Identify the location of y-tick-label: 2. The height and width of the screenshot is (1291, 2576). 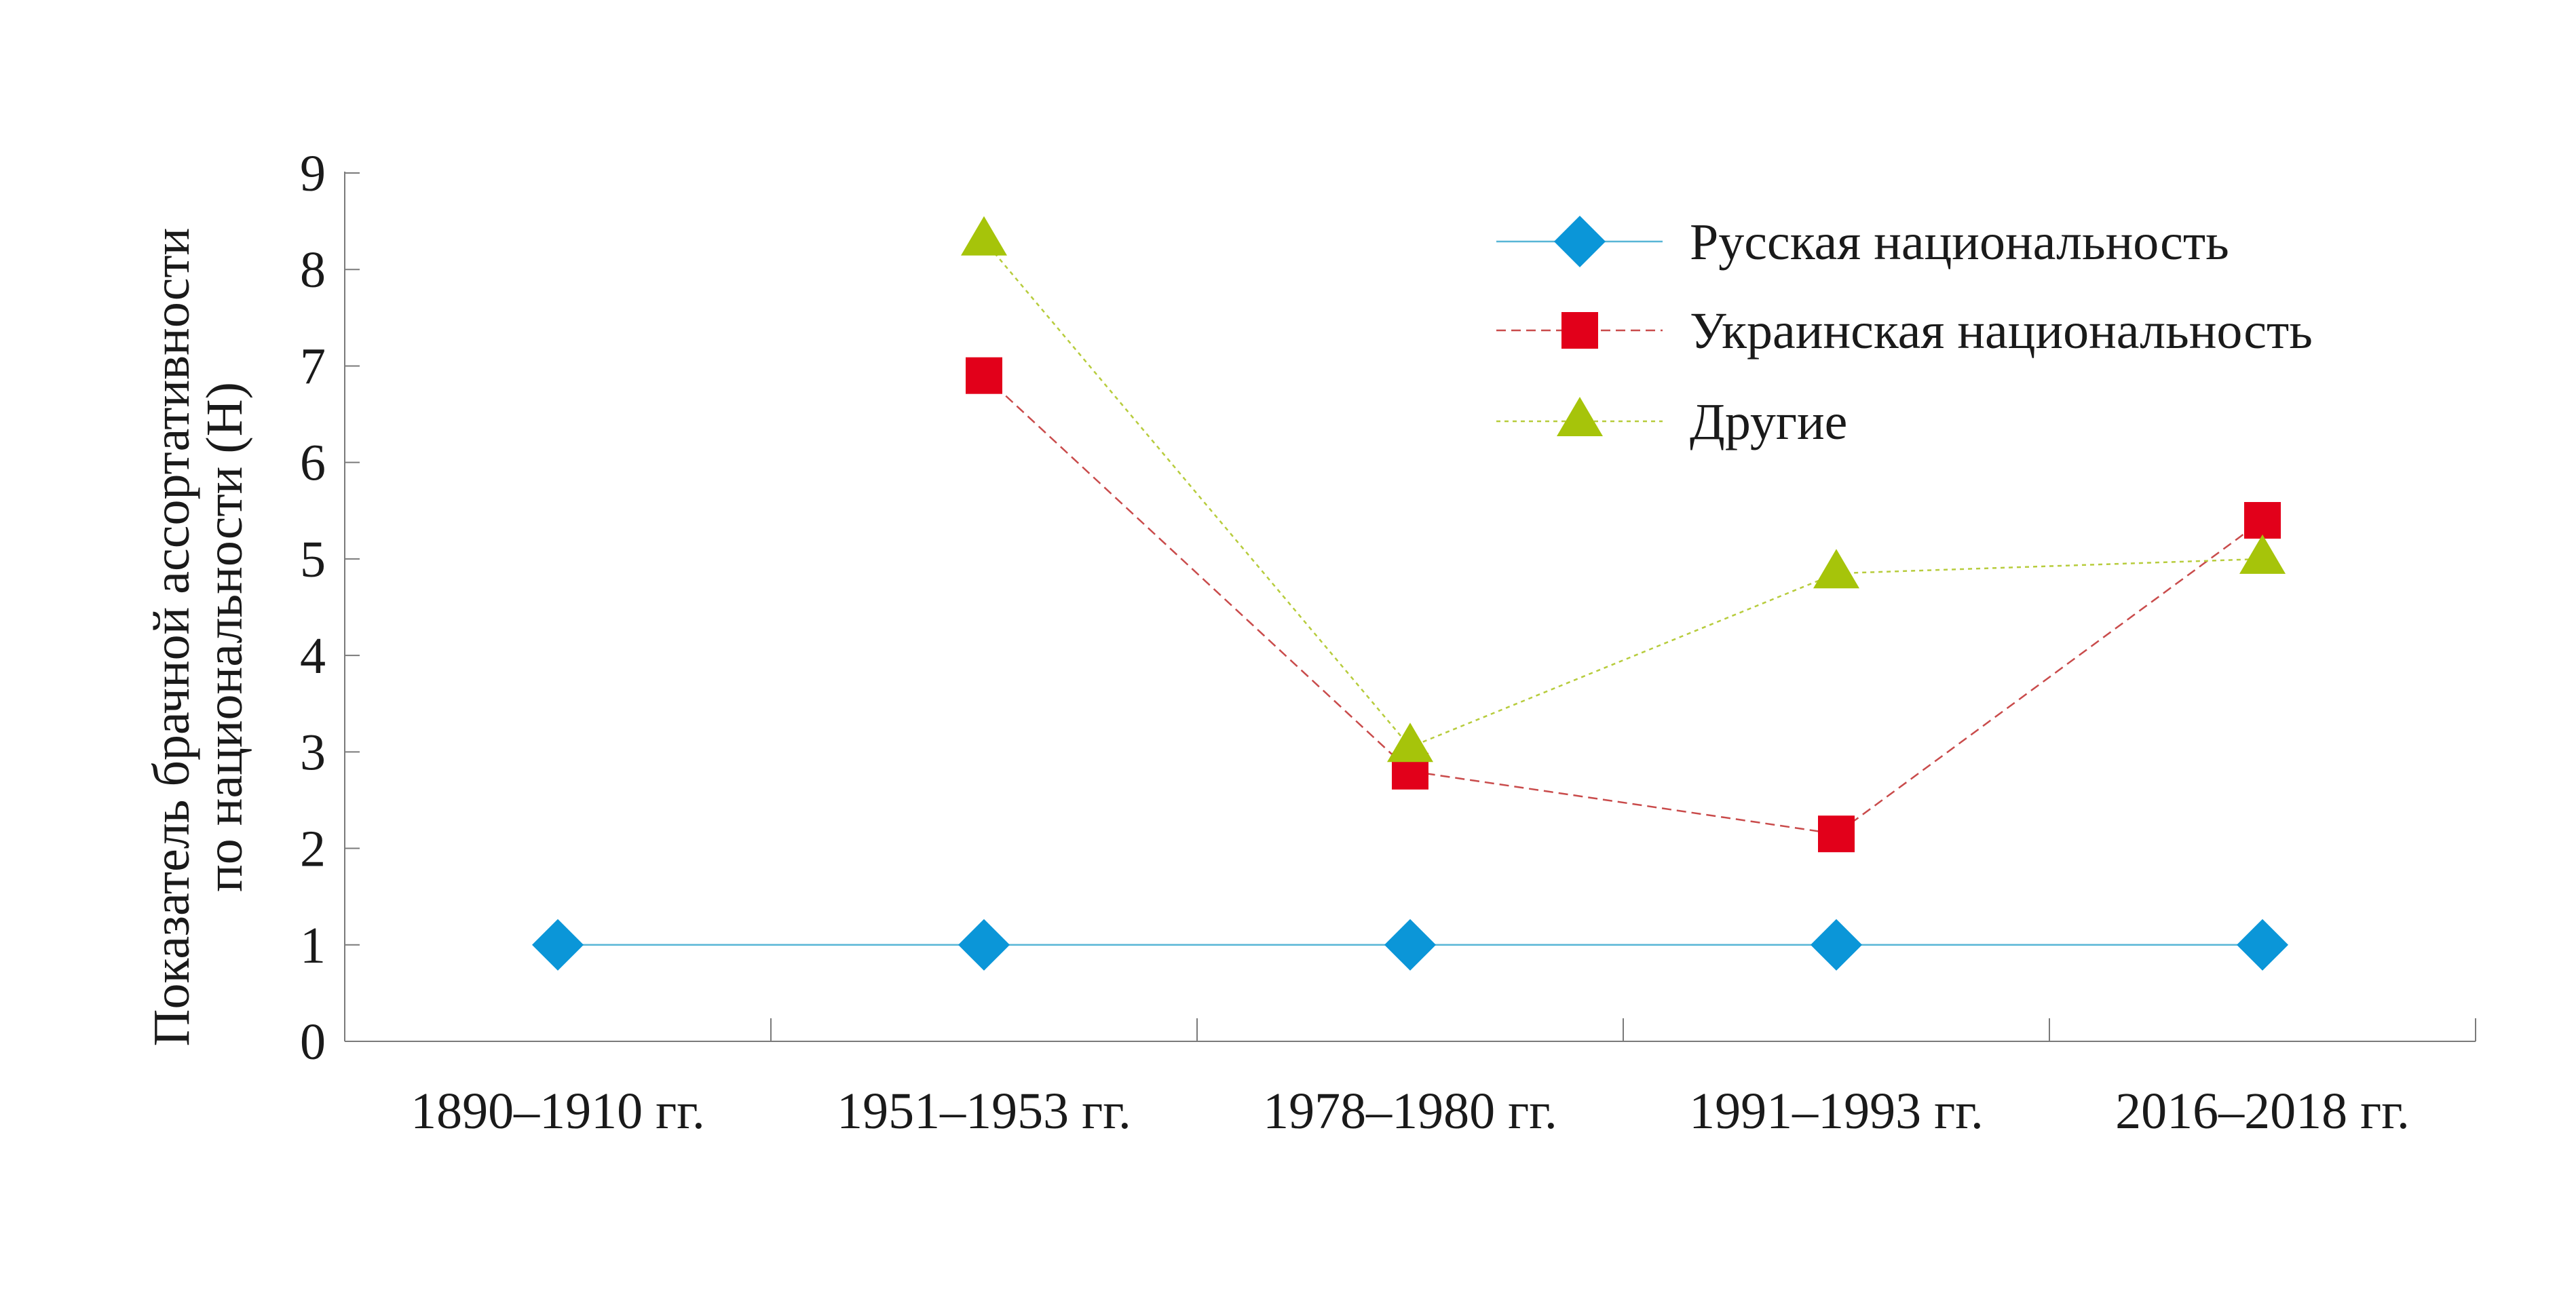
(313, 849).